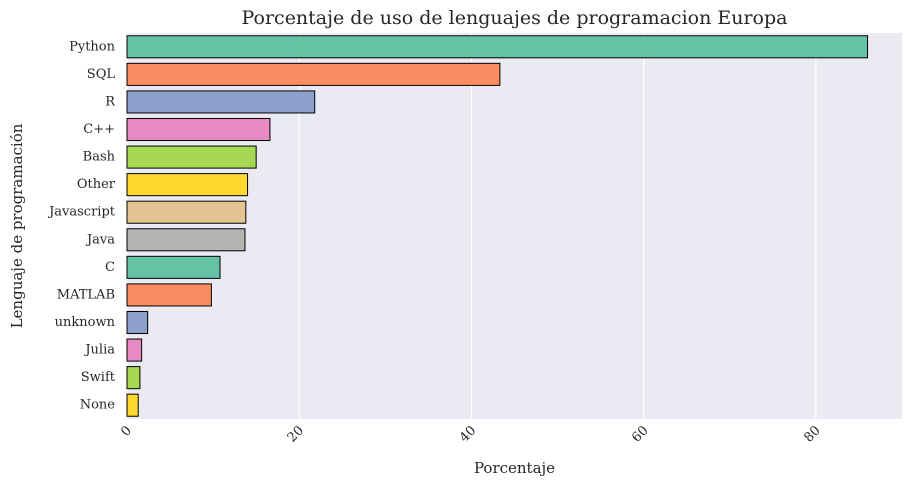 The height and width of the screenshot is (487, 913). Describe the element at coordinates (640, 434) in the screenshot. I see `x-tick-label: 60` at that location.